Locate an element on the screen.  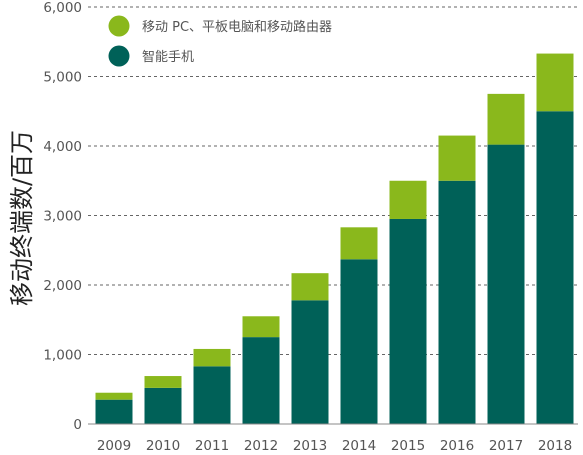
bar-smartphone-2012 is located at coordinates (261, 380).